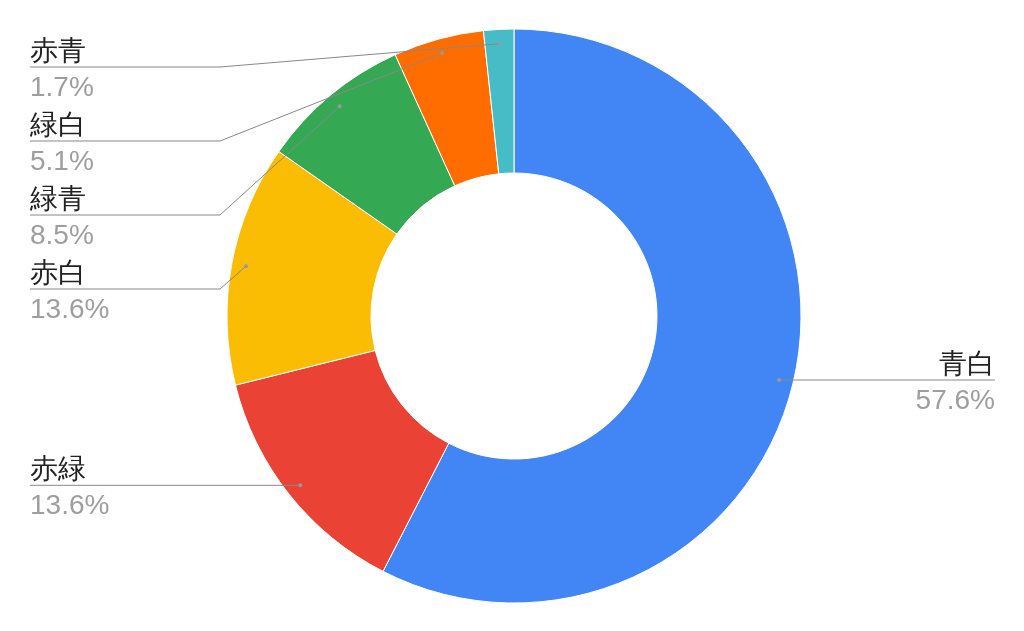 Image resolution: width=1024 pixels, height=631 pixels. I want to click on data-label: 8.5%, so click(62, 234).